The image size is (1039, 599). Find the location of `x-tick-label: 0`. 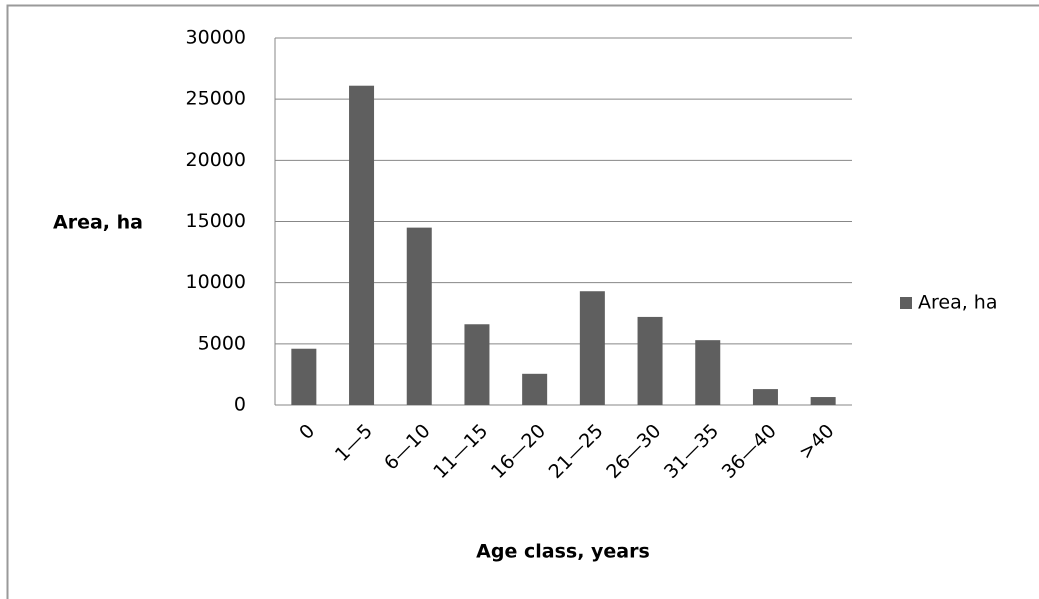

x-tick-label: 0 is located at coordinates (307, 432).